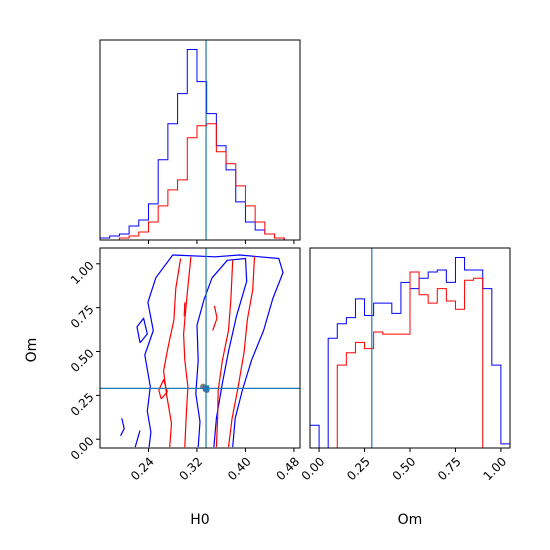 The height and width of the screenshot is (550, 550). What do you see at coordinates (358, 468) in the screenshot?
I see `x-tick-label: 0.25` at bounding box center [358, 468].